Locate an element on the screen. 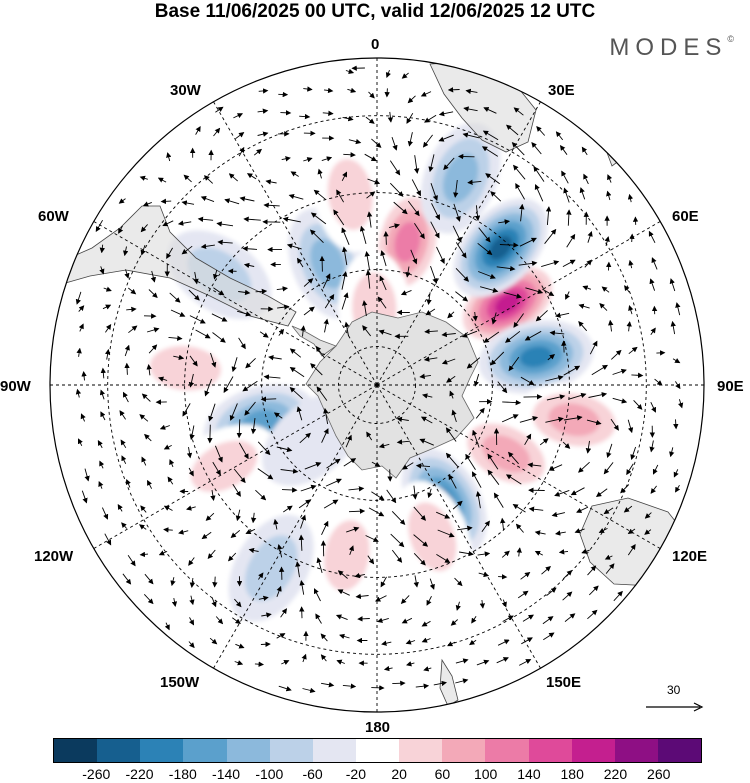 The image size is (750, 783). colorbar-tick-label: 260 is located at coordinates (659, 774).